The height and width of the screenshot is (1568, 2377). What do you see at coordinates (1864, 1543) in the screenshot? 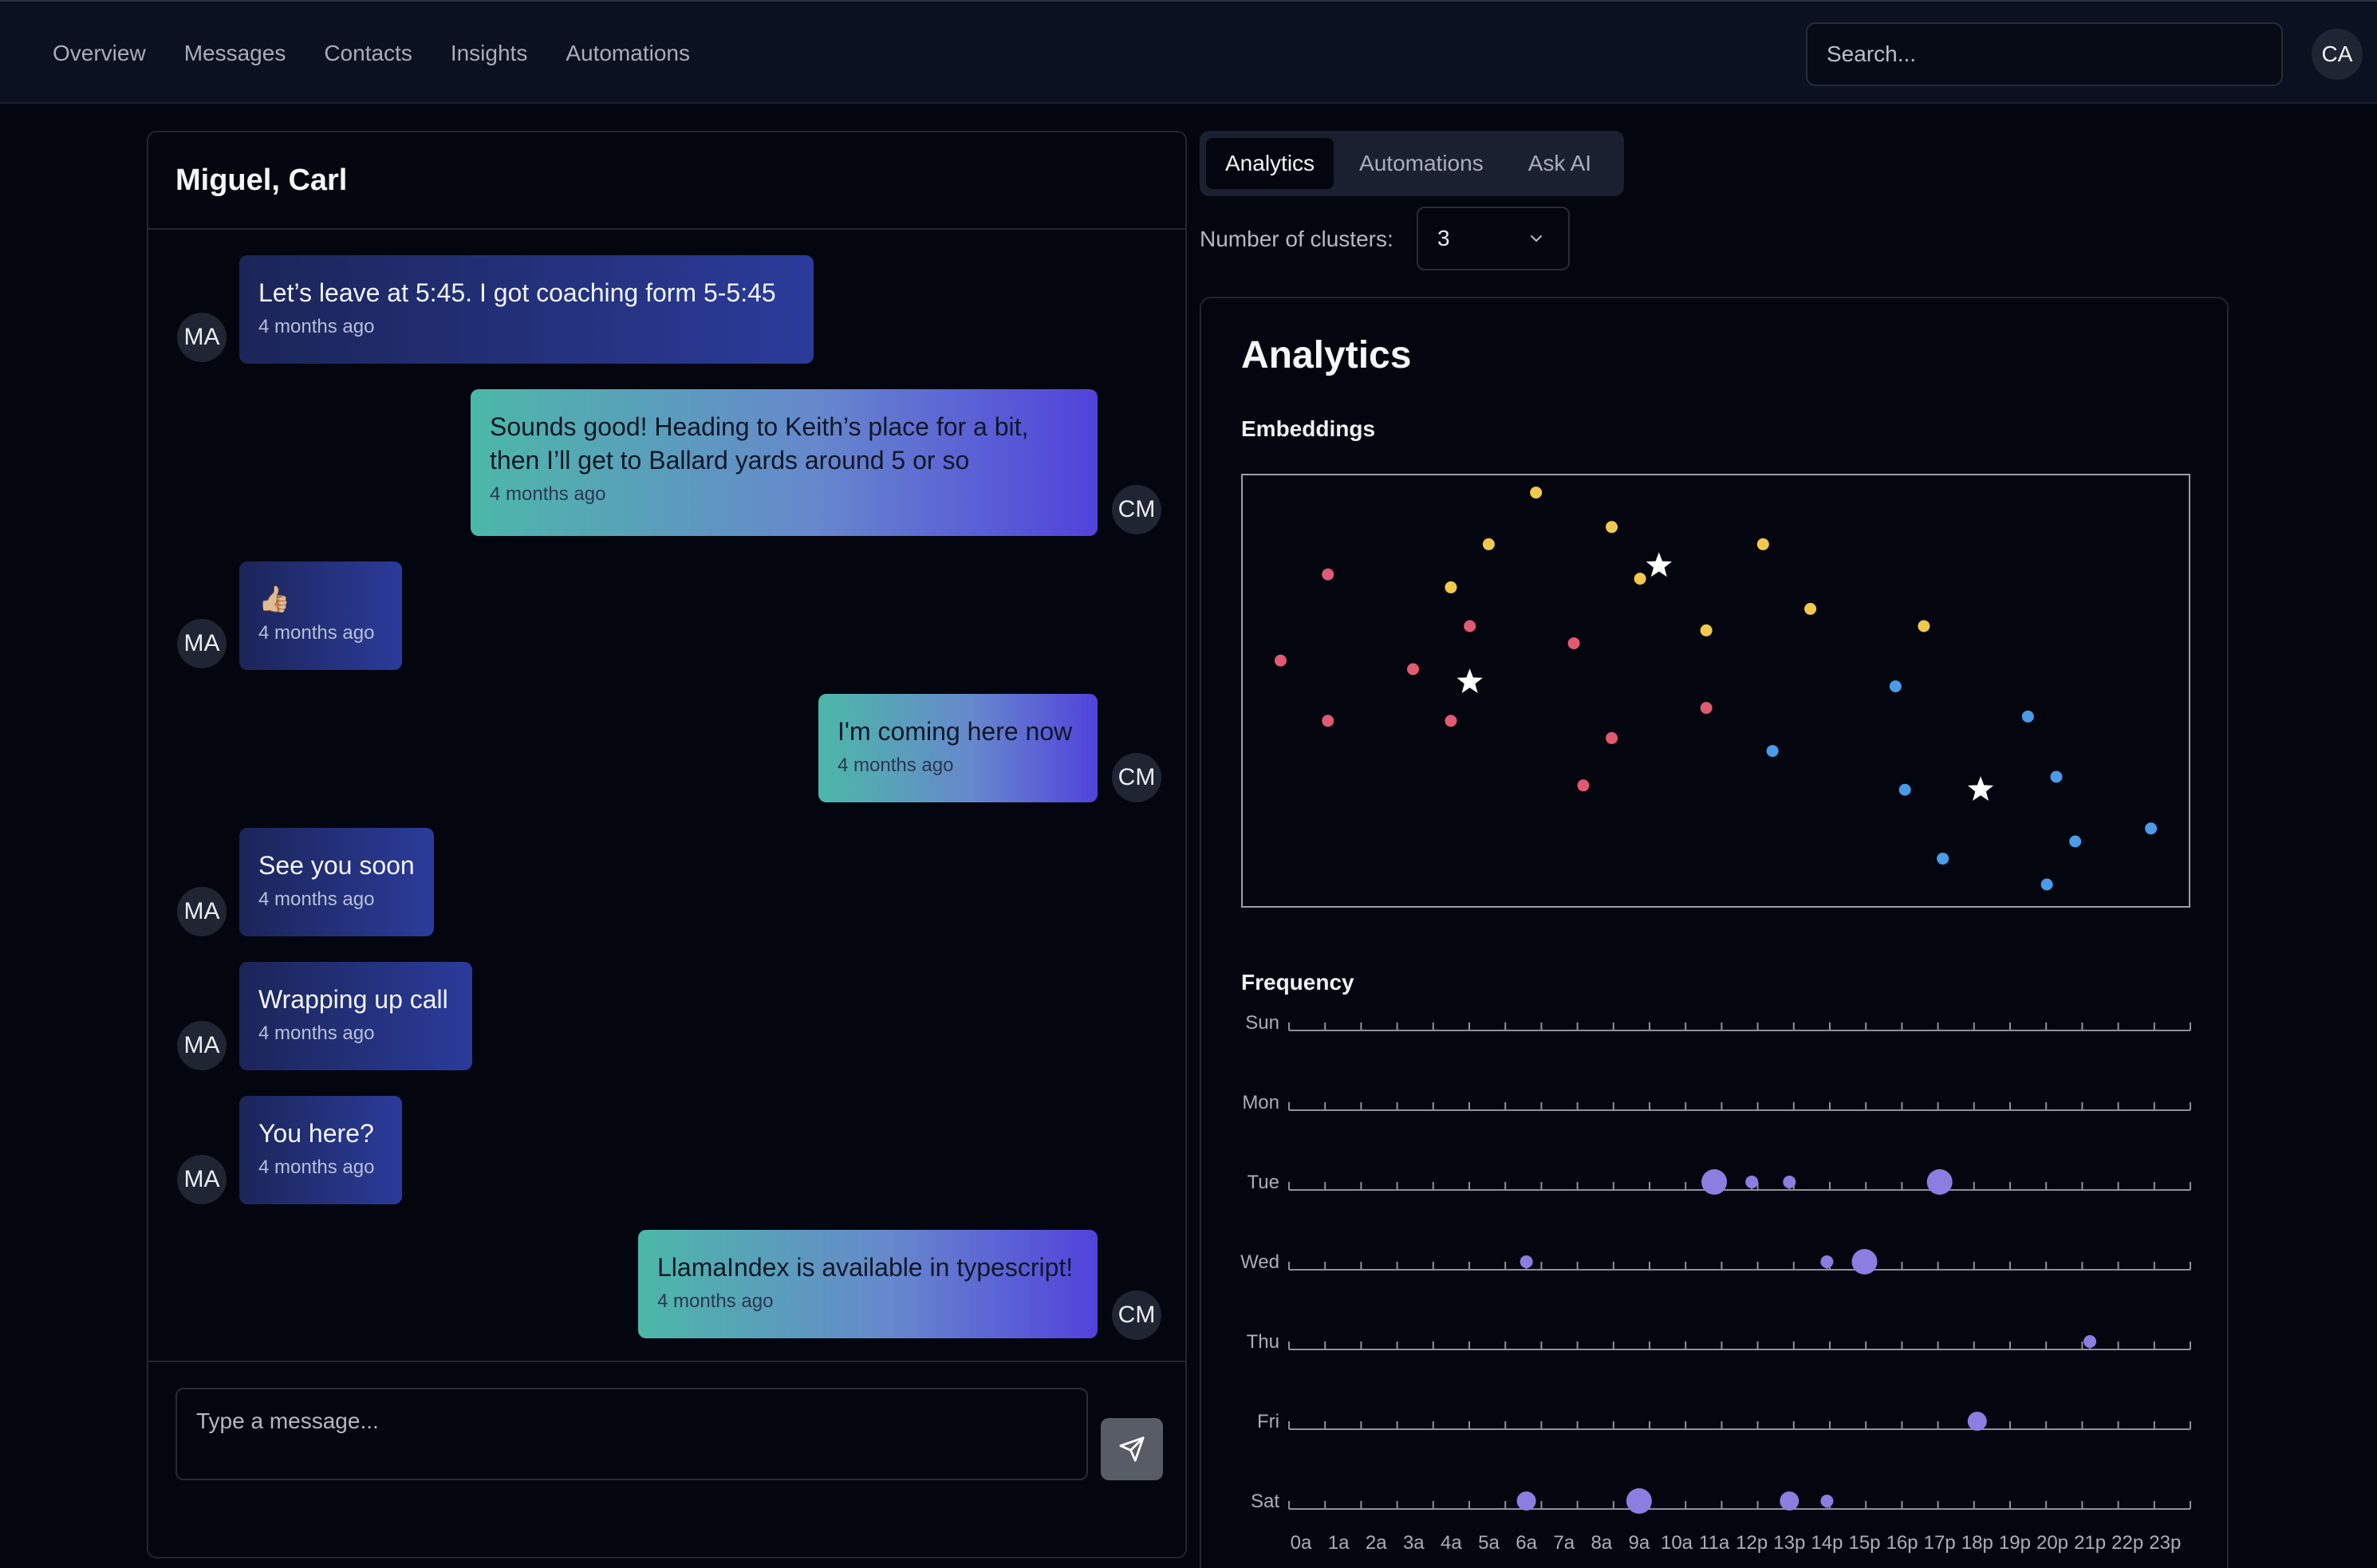
I see `frequency-hour-label: 15p` at bounding box center [1864, 1543].